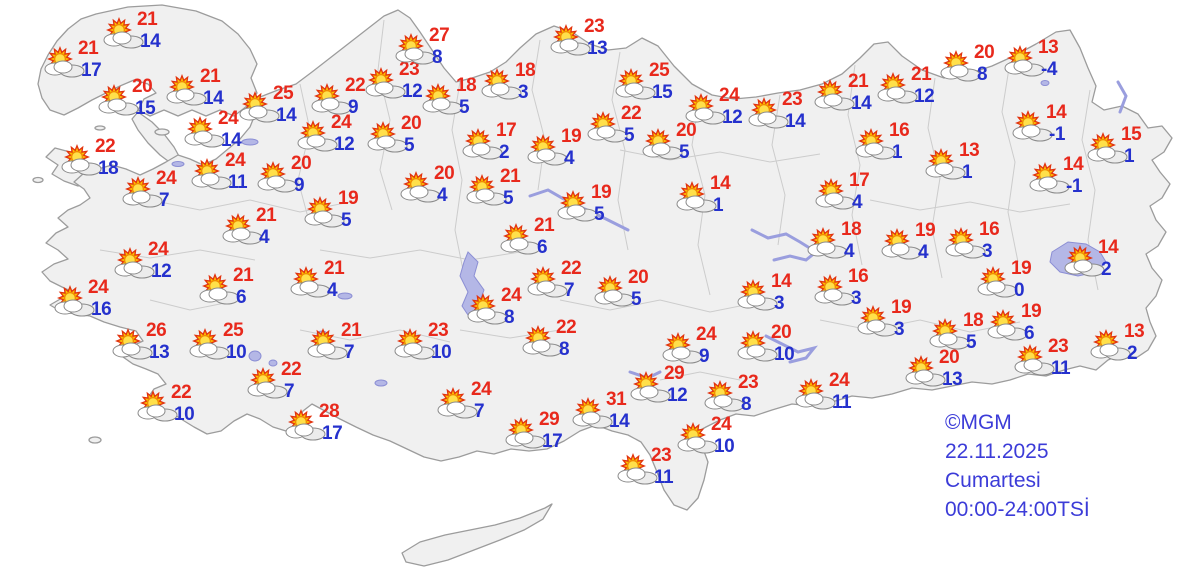  Describe the element at coordinates (1029, 333) in the screenshot. I see `low-temp: 6` at that location.